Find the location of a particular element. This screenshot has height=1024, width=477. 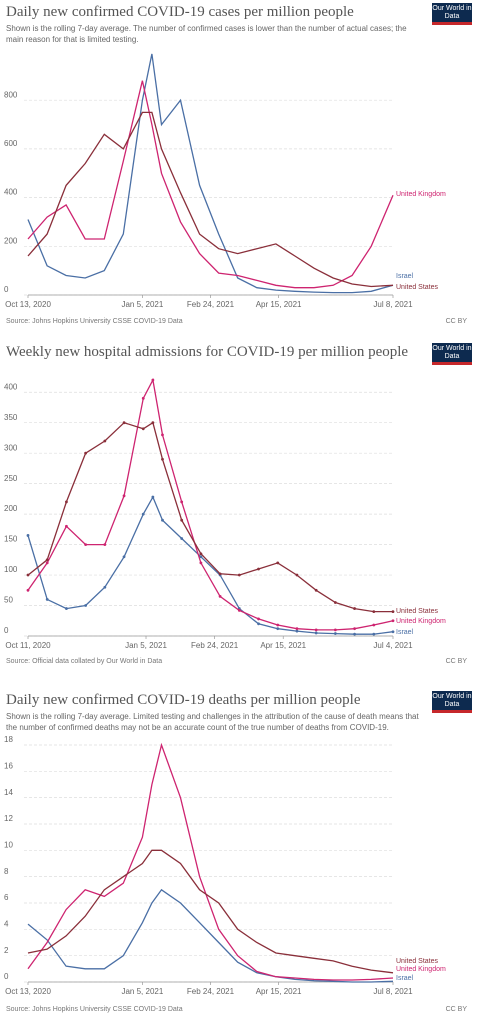

y-tick-label: 8 is located at coordinates (6, 871).